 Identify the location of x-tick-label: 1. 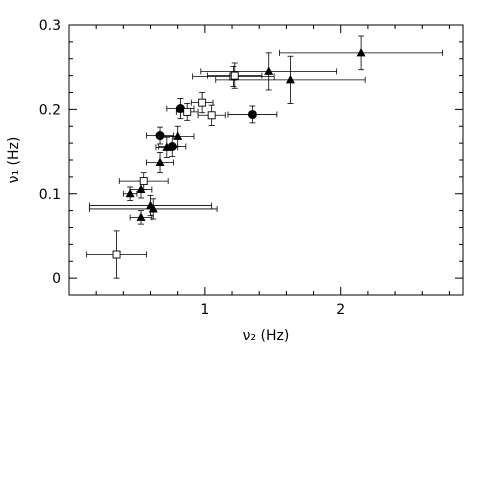
(204, 310).